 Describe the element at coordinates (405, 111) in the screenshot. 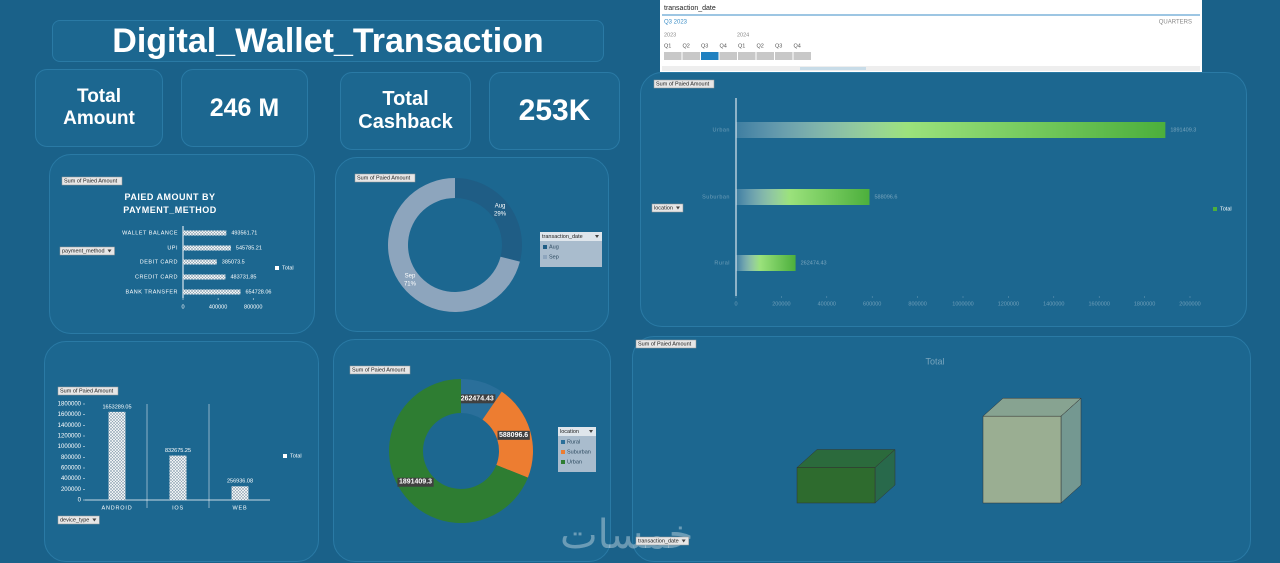

I see `kpi-label: Total Cashback` at that location.